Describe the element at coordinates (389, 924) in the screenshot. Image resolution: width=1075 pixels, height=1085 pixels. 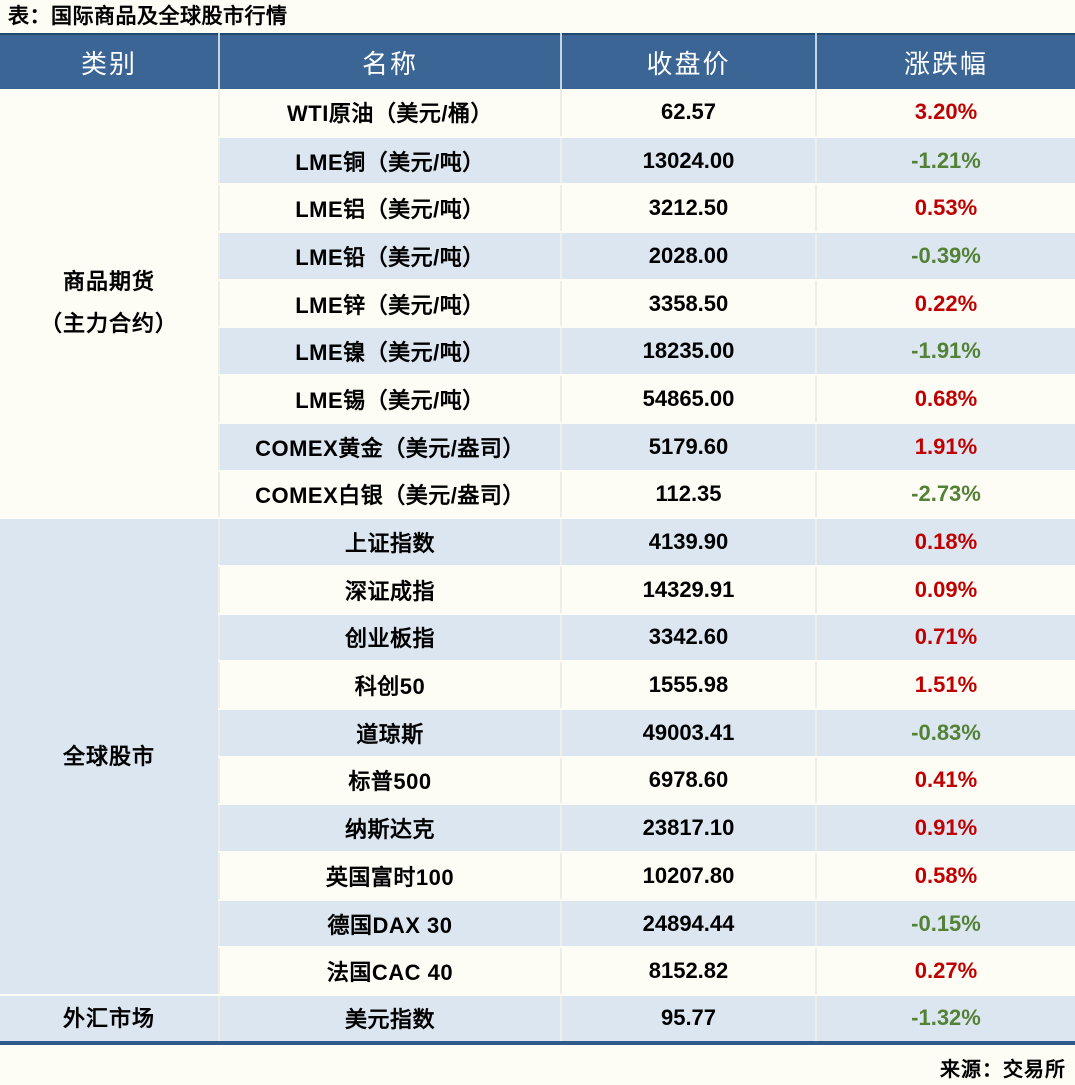
I see `instrument-name: 德国DAX 30` at that location.